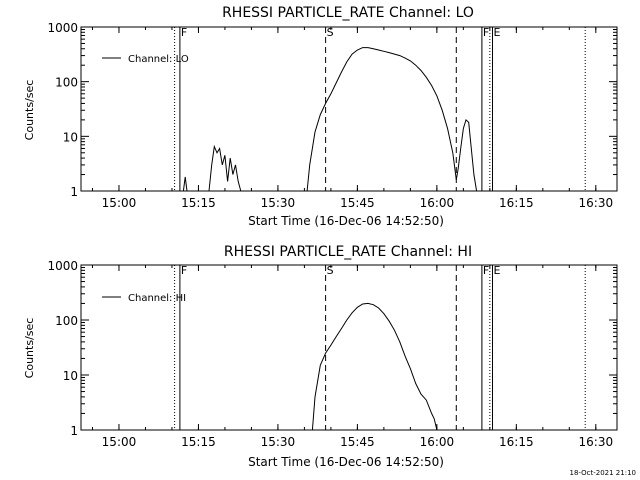 Image resolution: width=640 pixels, height=480 pixels. What do you see at coordinates (348, 252) in the screenshot?
I see `chart-title: RHESSI PARTICLE_RATE Channel: HI` at bounding box center [348, 252].